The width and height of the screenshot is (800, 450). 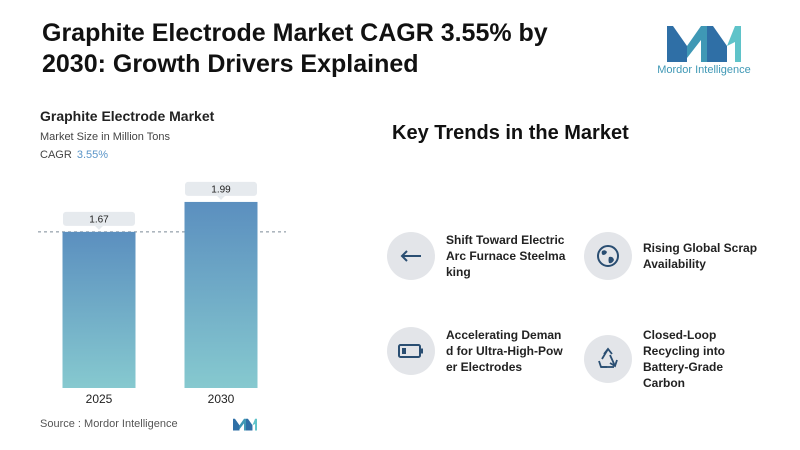 I want to click on battery-icon, so click(x=410, y=351).